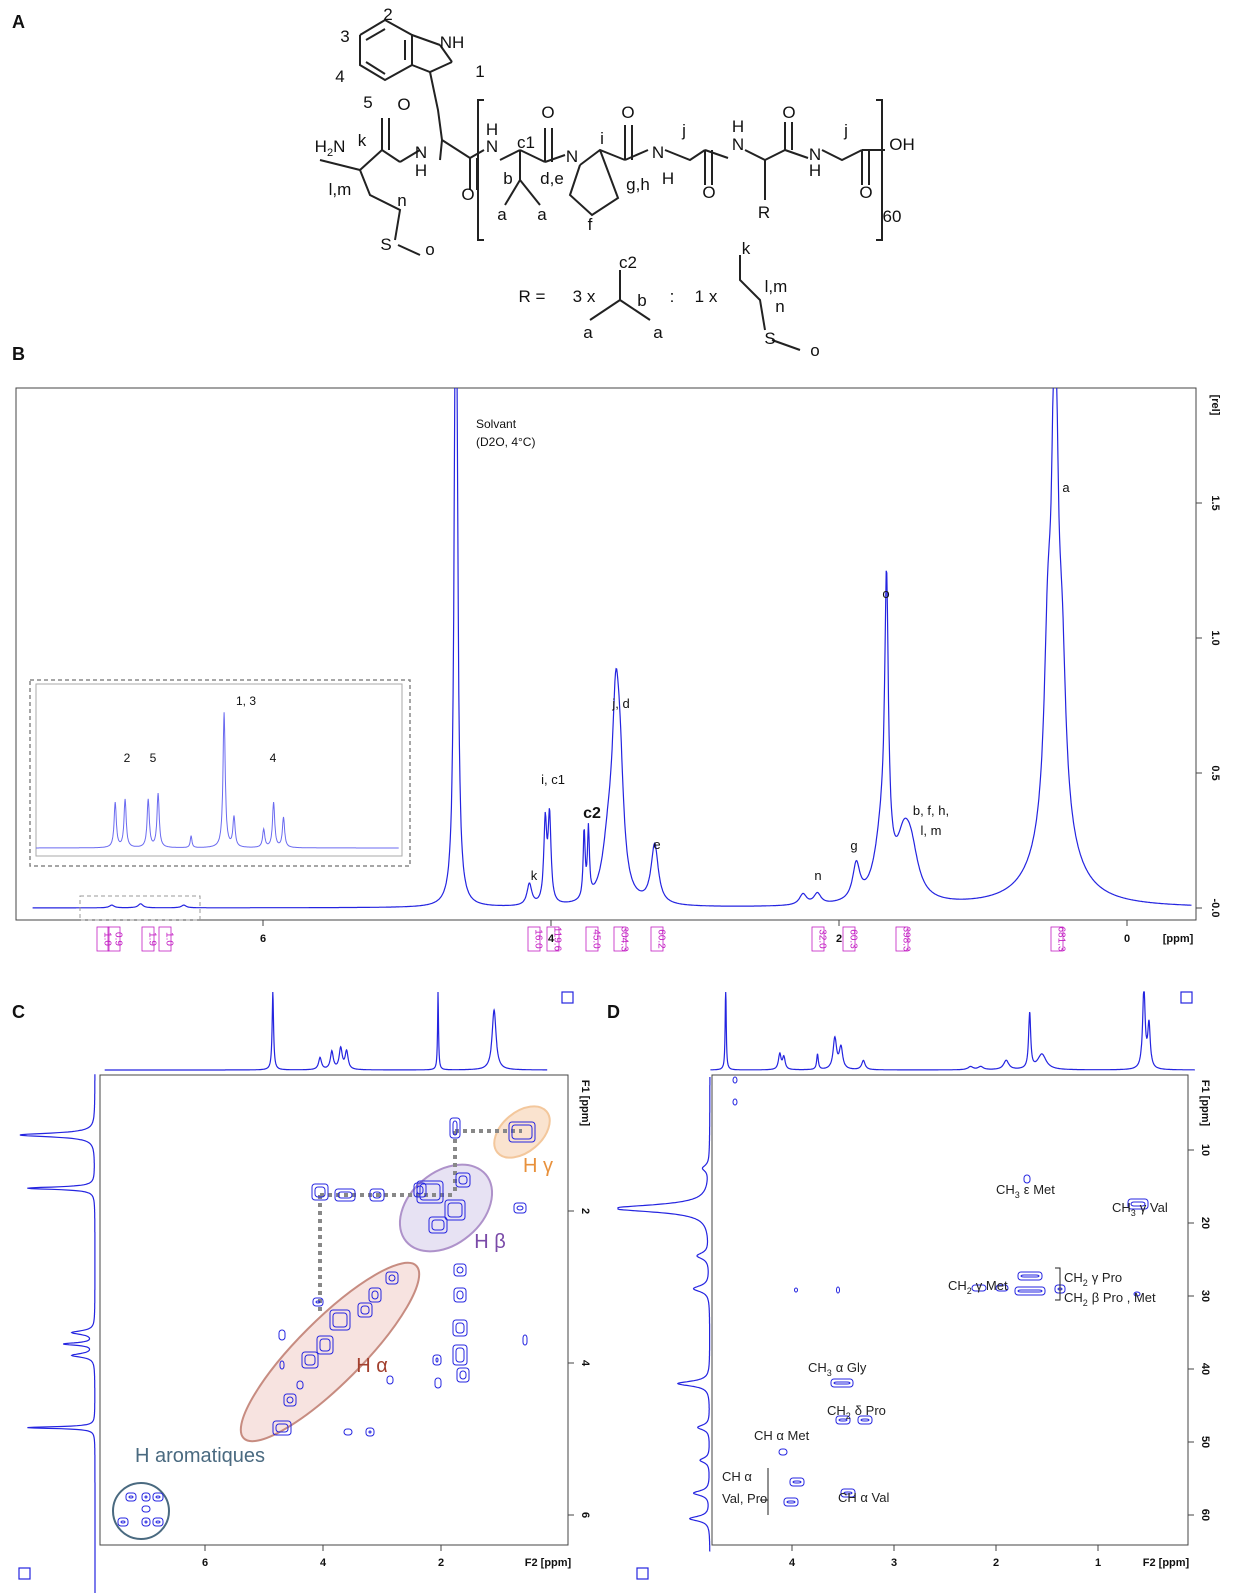  What do you see at coordinates (505, 442) in the screenshot?
I see `solvent-label: (D2O, 4°C)` at bounding box center [505, 442].